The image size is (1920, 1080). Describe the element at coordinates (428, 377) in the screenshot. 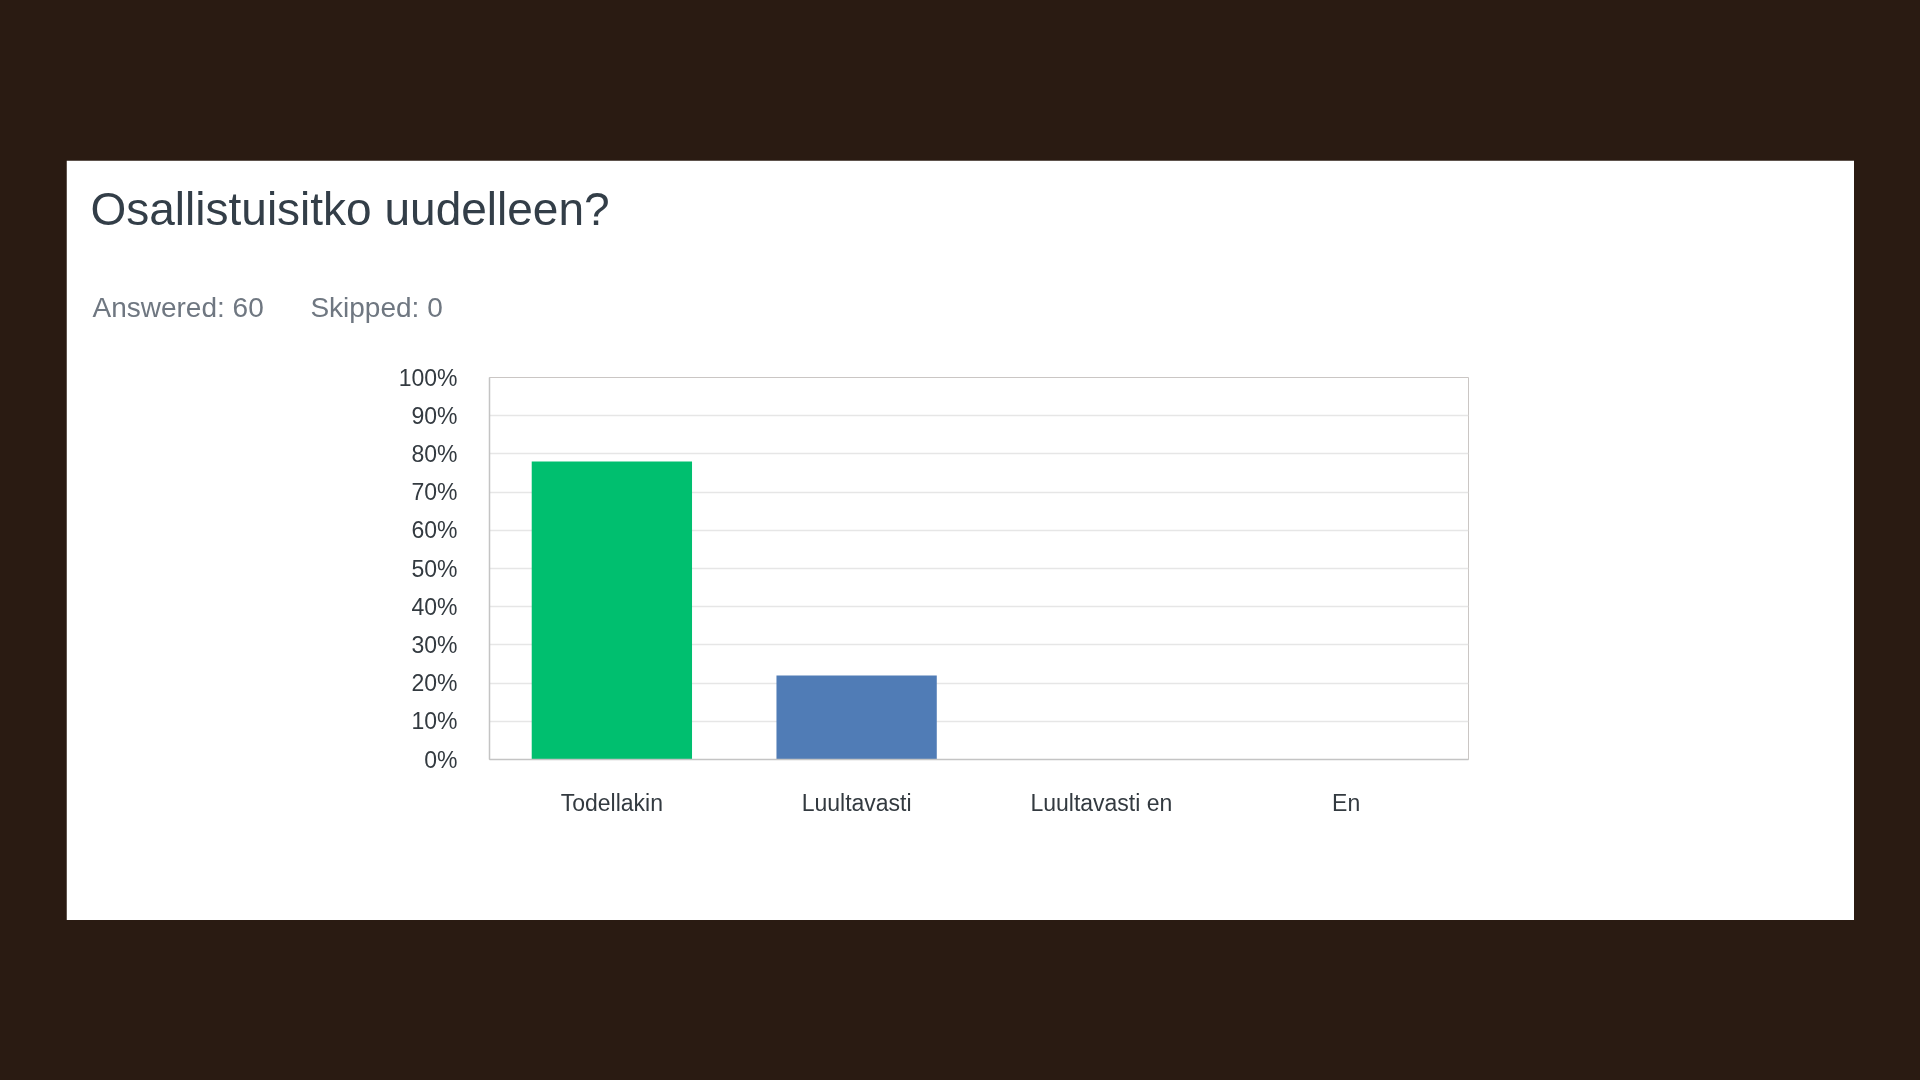

I see `y-tick-label: 100%` at that location.